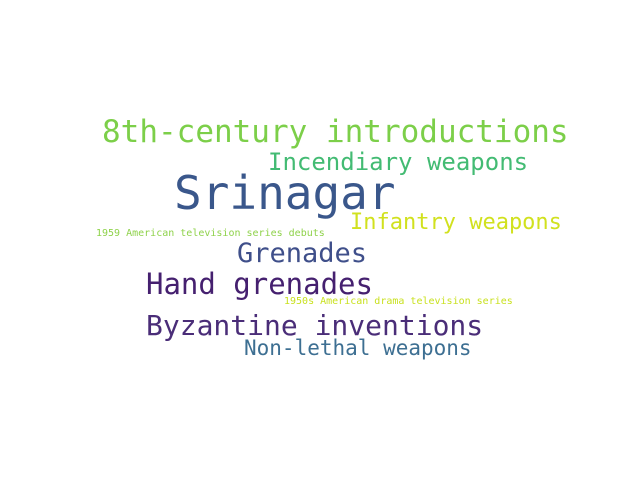 The width and height of the screenshot is (640, 480). I want to click on word-non-lethal-weapons: Non-lethal weapons, so click(358, 348).